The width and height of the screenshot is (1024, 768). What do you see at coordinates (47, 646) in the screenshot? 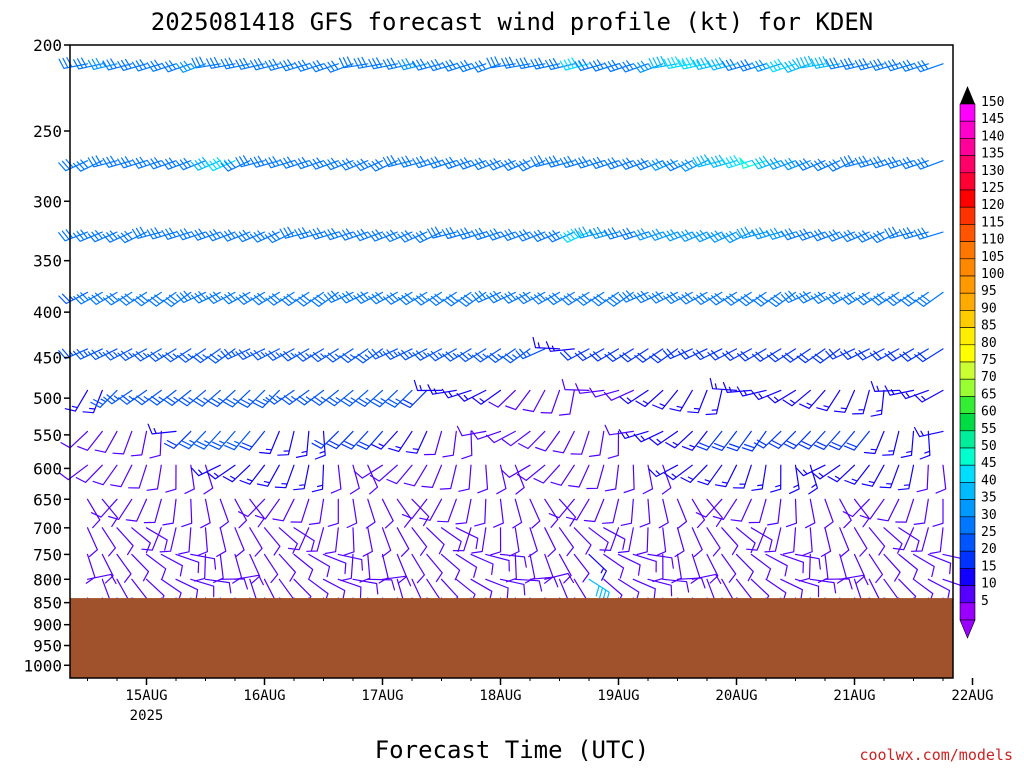
I see `y-tick-label: 950` at bounding box center [47, 646].